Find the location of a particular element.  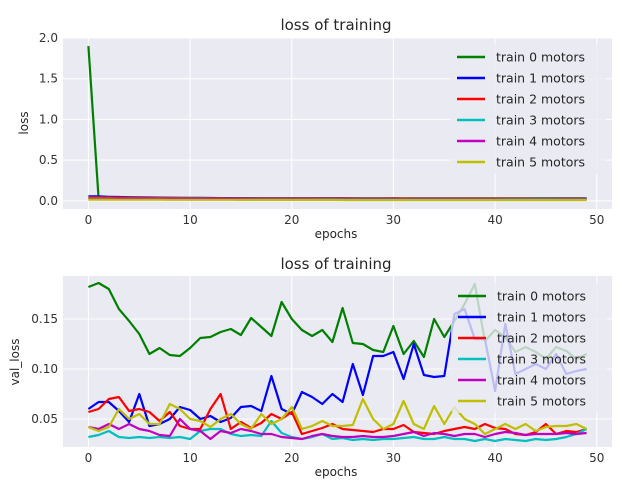

y-tick-label: 0.0 is located at coordinates (48, 201).